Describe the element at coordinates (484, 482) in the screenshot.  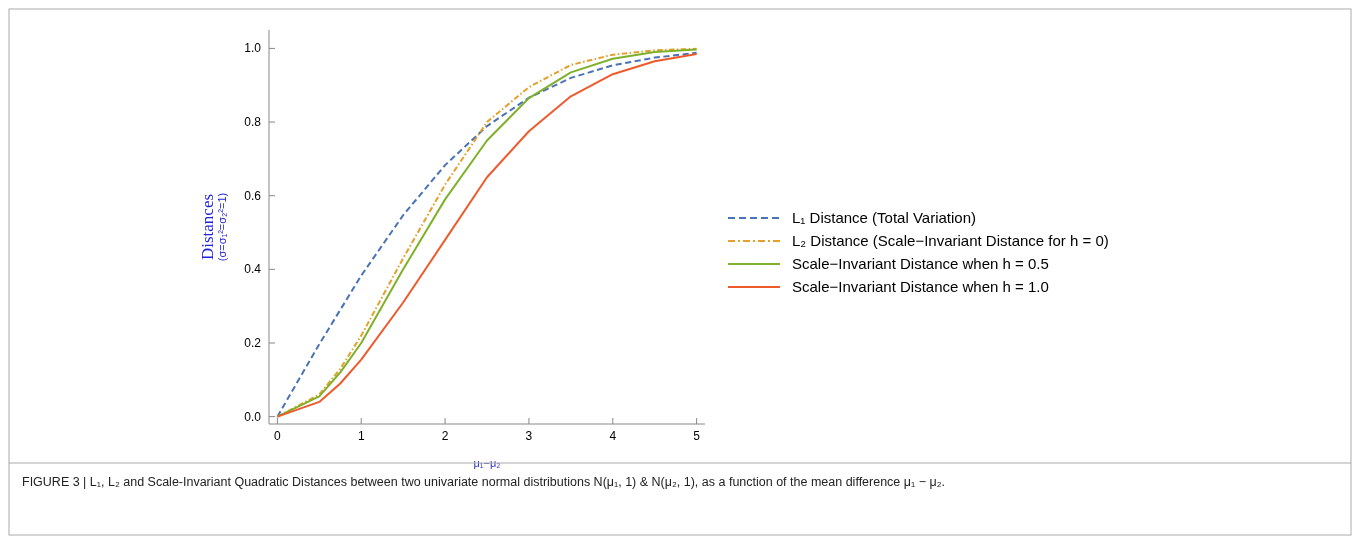
I see `caption: FIGURE 3 | L₁, L₂ and Scale-Invariant Quadratic Distances between two univariate normal distributions N(μ₁, 1) & N(μ₂, 1), as a function of the mean difference μ₁ − μ₂.` at that location.